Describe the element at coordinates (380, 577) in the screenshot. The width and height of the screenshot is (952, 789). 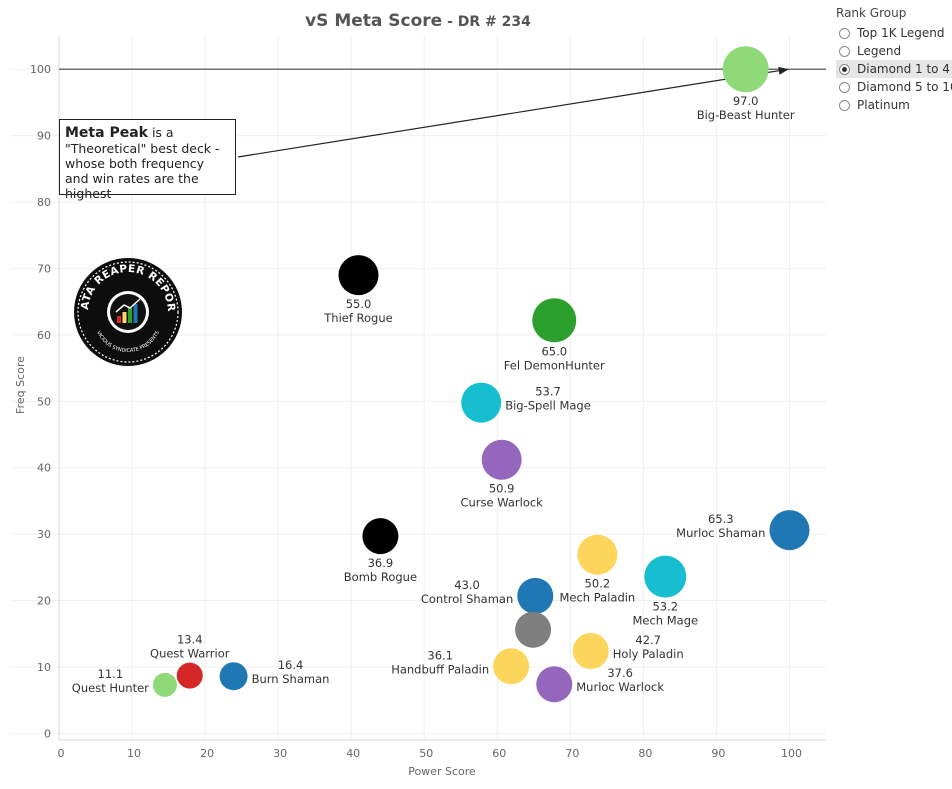
I see `point-name-label: Bomb Rogue` at that location.